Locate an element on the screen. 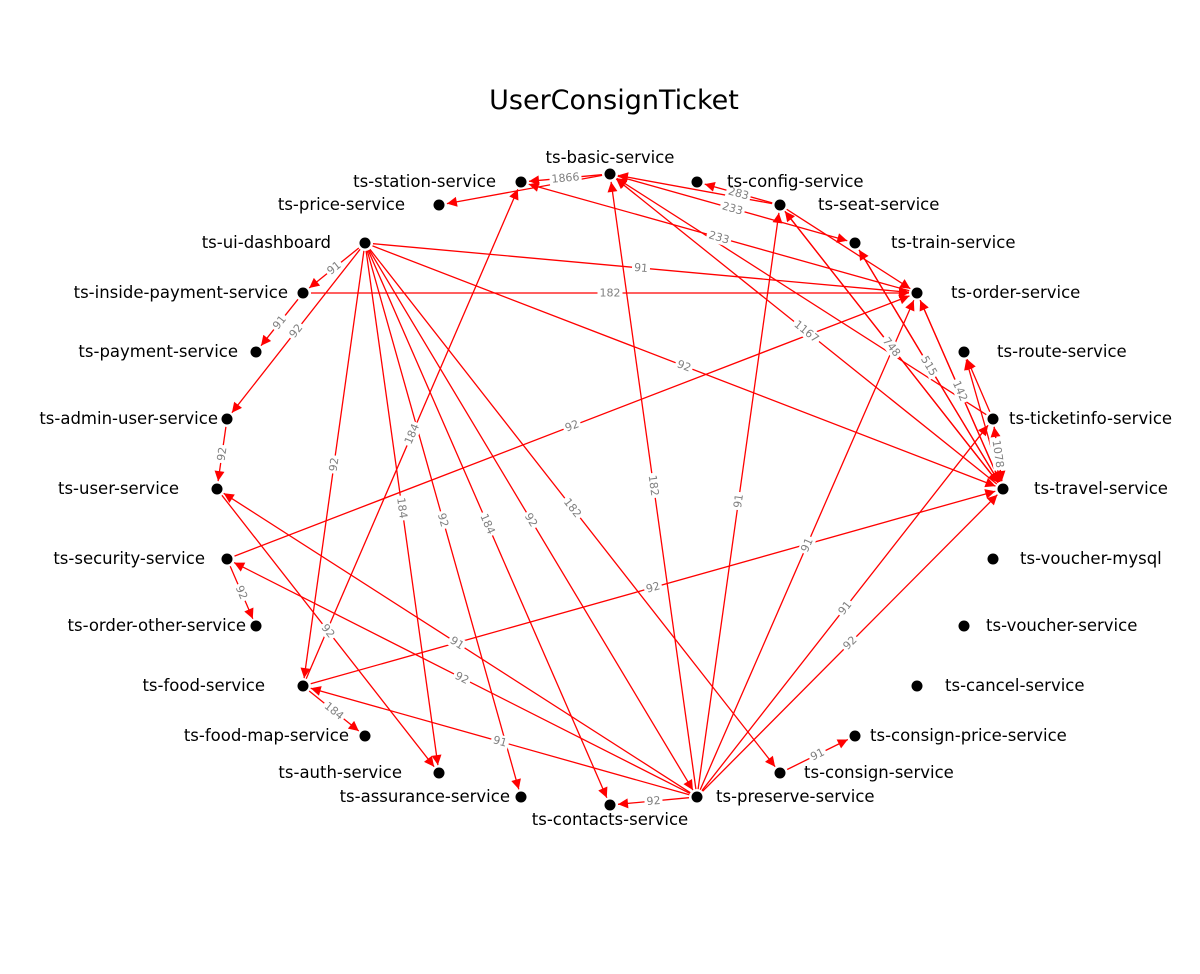 The height and width of the screenshot is (974, 1200). node-label: ts-contacts-service is located at coordinates (610, 819).